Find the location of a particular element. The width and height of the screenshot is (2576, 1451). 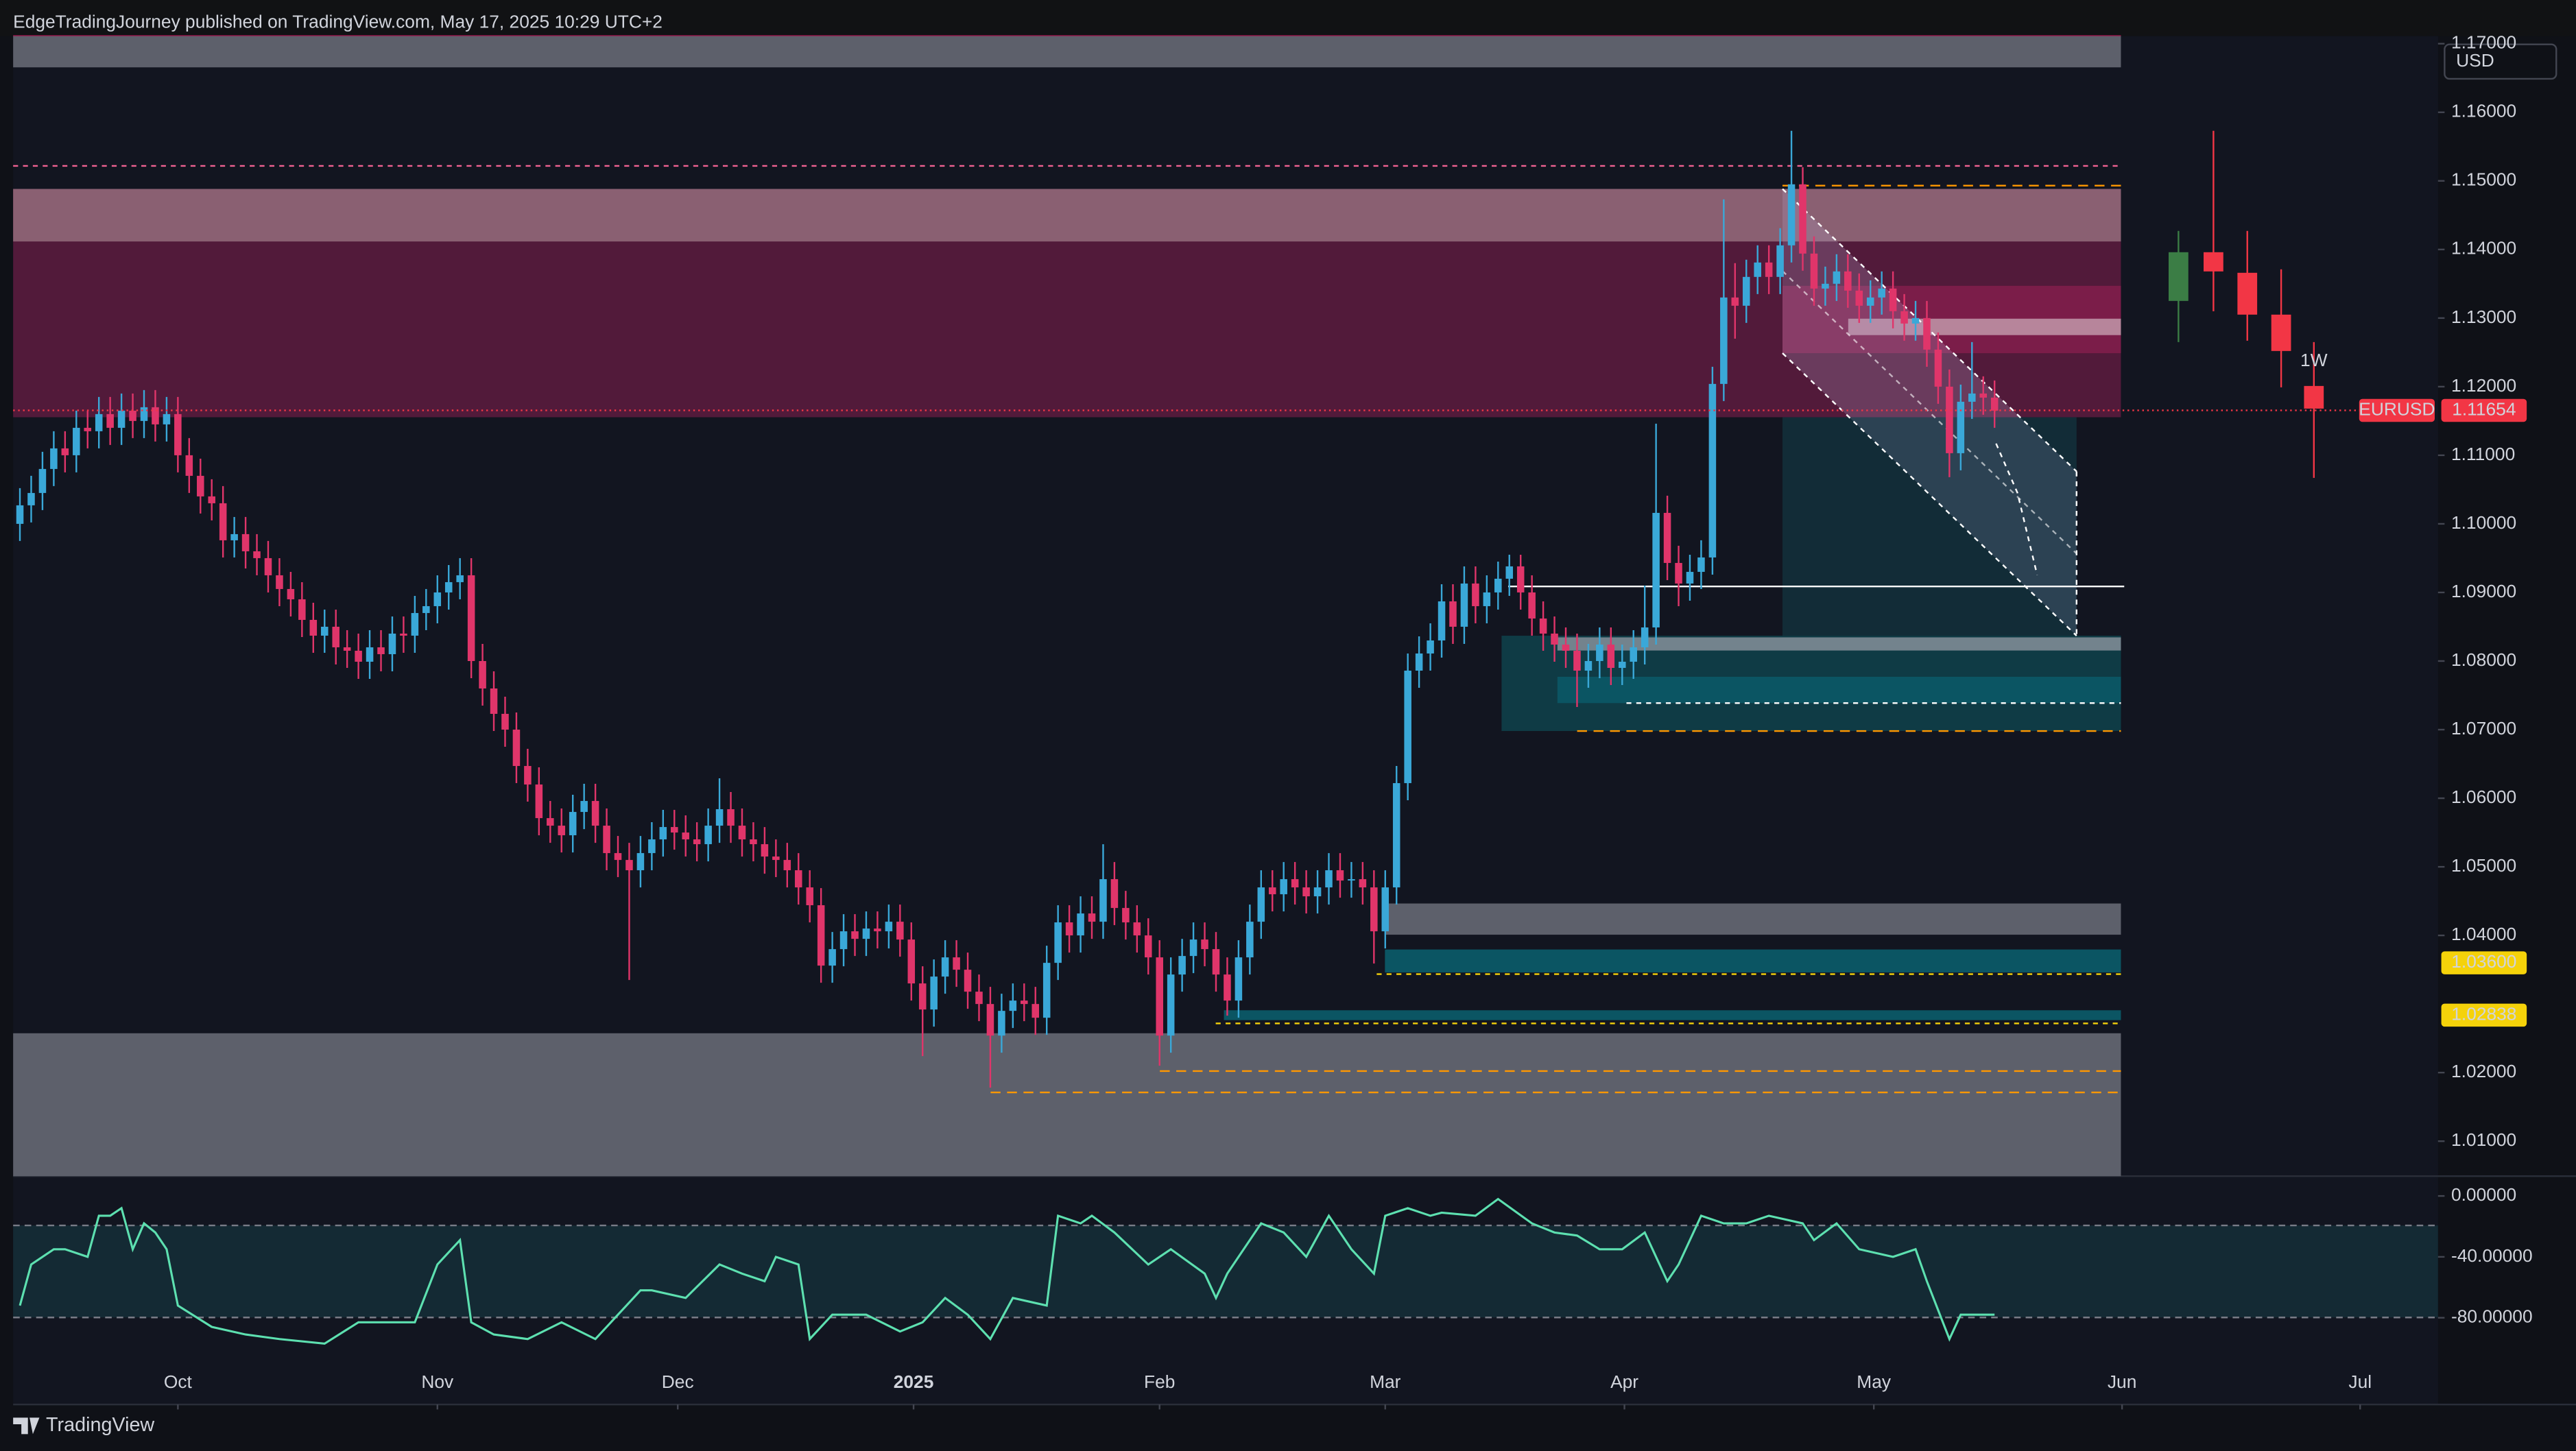

projection-arrow is located at coordinates (2016, 509).